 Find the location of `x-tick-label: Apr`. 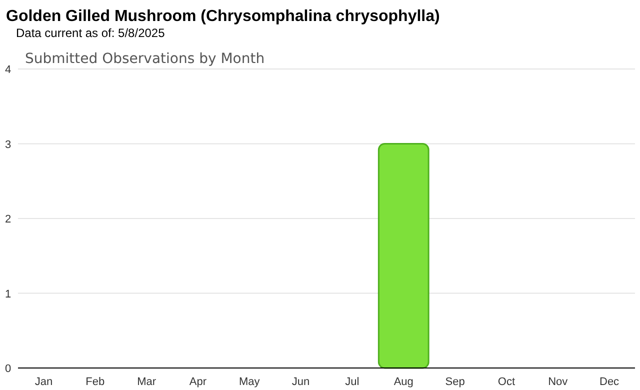

x-tick-label: Apr is located at coordinates (198, 382).